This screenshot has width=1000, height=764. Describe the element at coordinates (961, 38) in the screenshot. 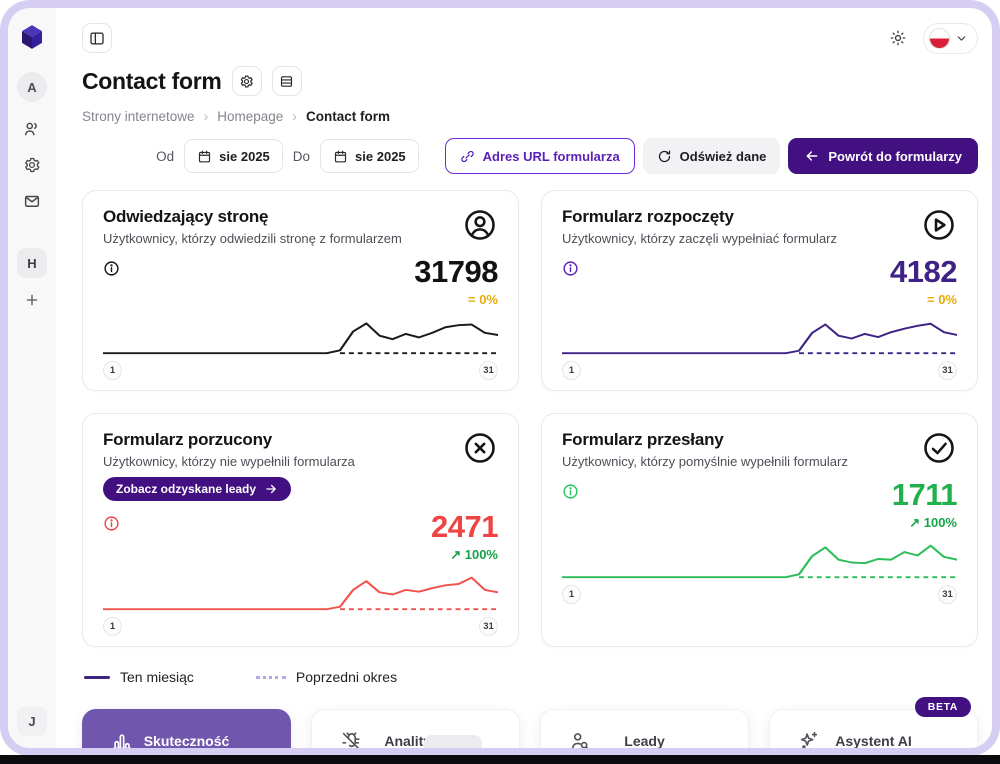

I see `chevron-down-icon` at that location.